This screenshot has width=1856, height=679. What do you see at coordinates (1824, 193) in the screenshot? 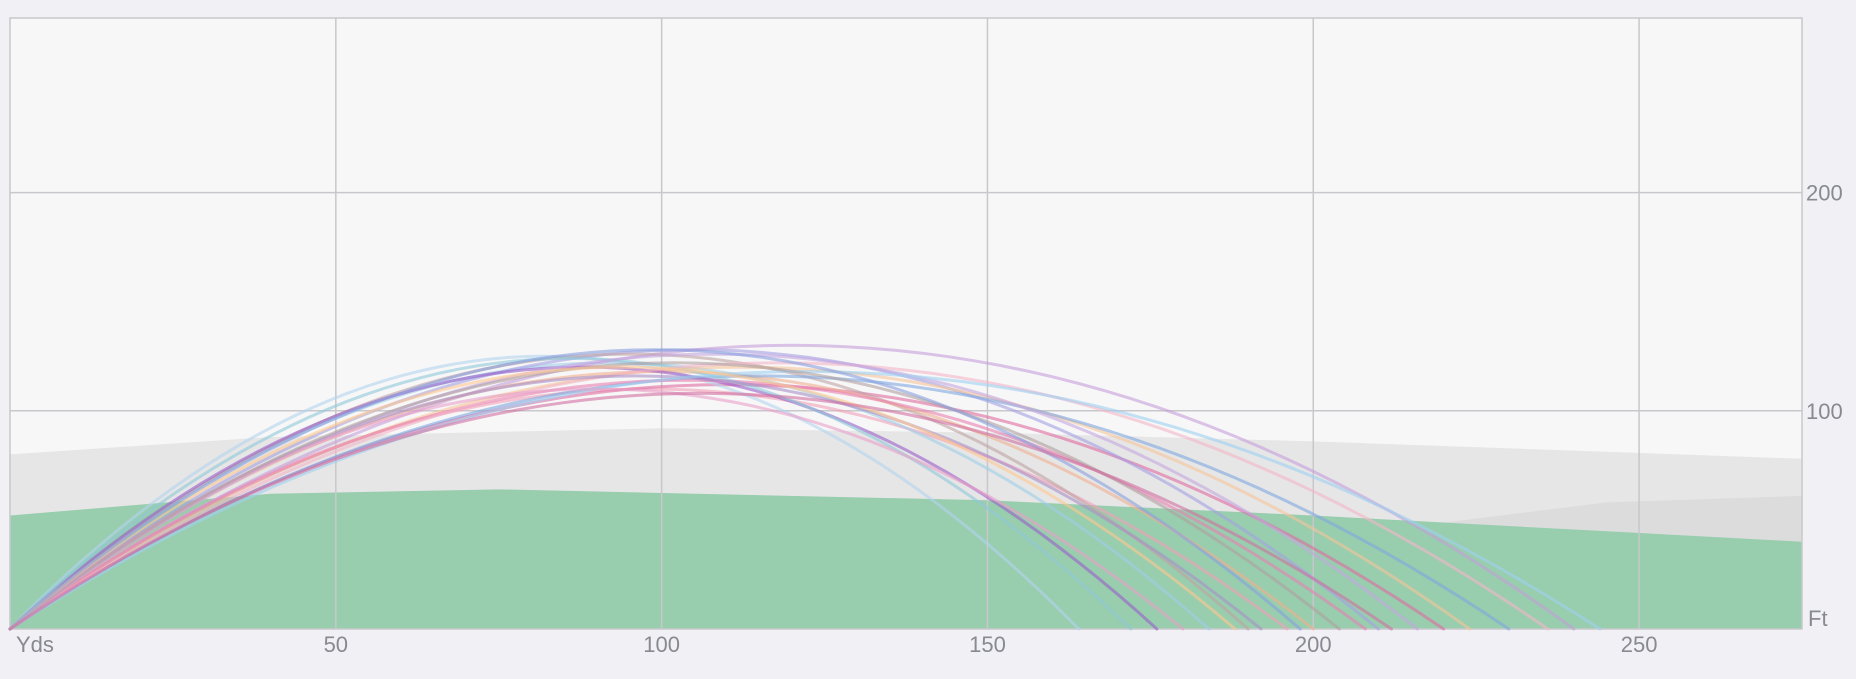
I see `y-tick-label: 200` at bounding box center [1824, 193].